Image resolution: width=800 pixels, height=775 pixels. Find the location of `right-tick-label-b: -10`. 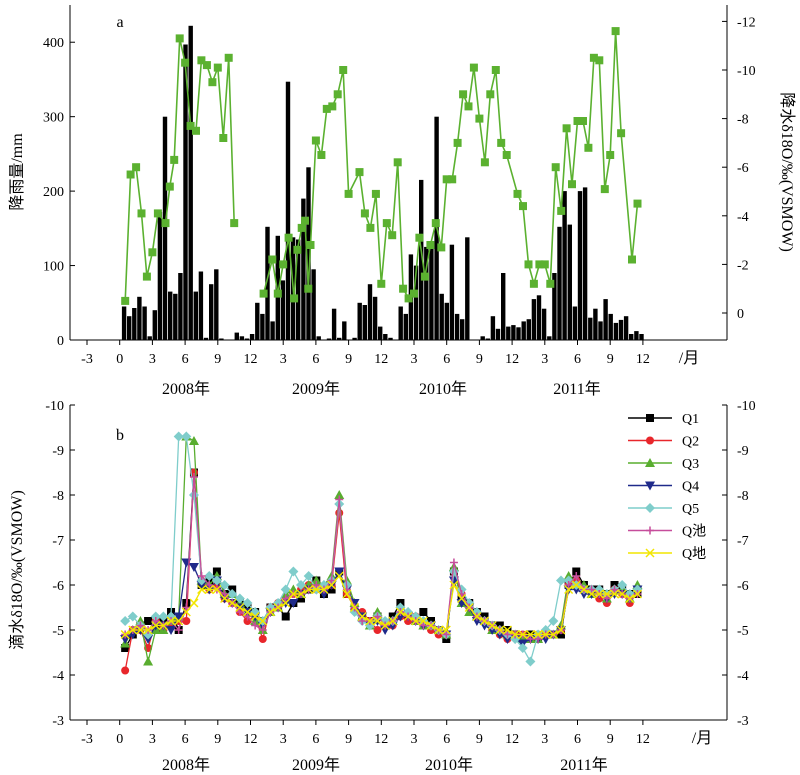

right-tick-label-b: -10 is located at coordinates (746, 406).